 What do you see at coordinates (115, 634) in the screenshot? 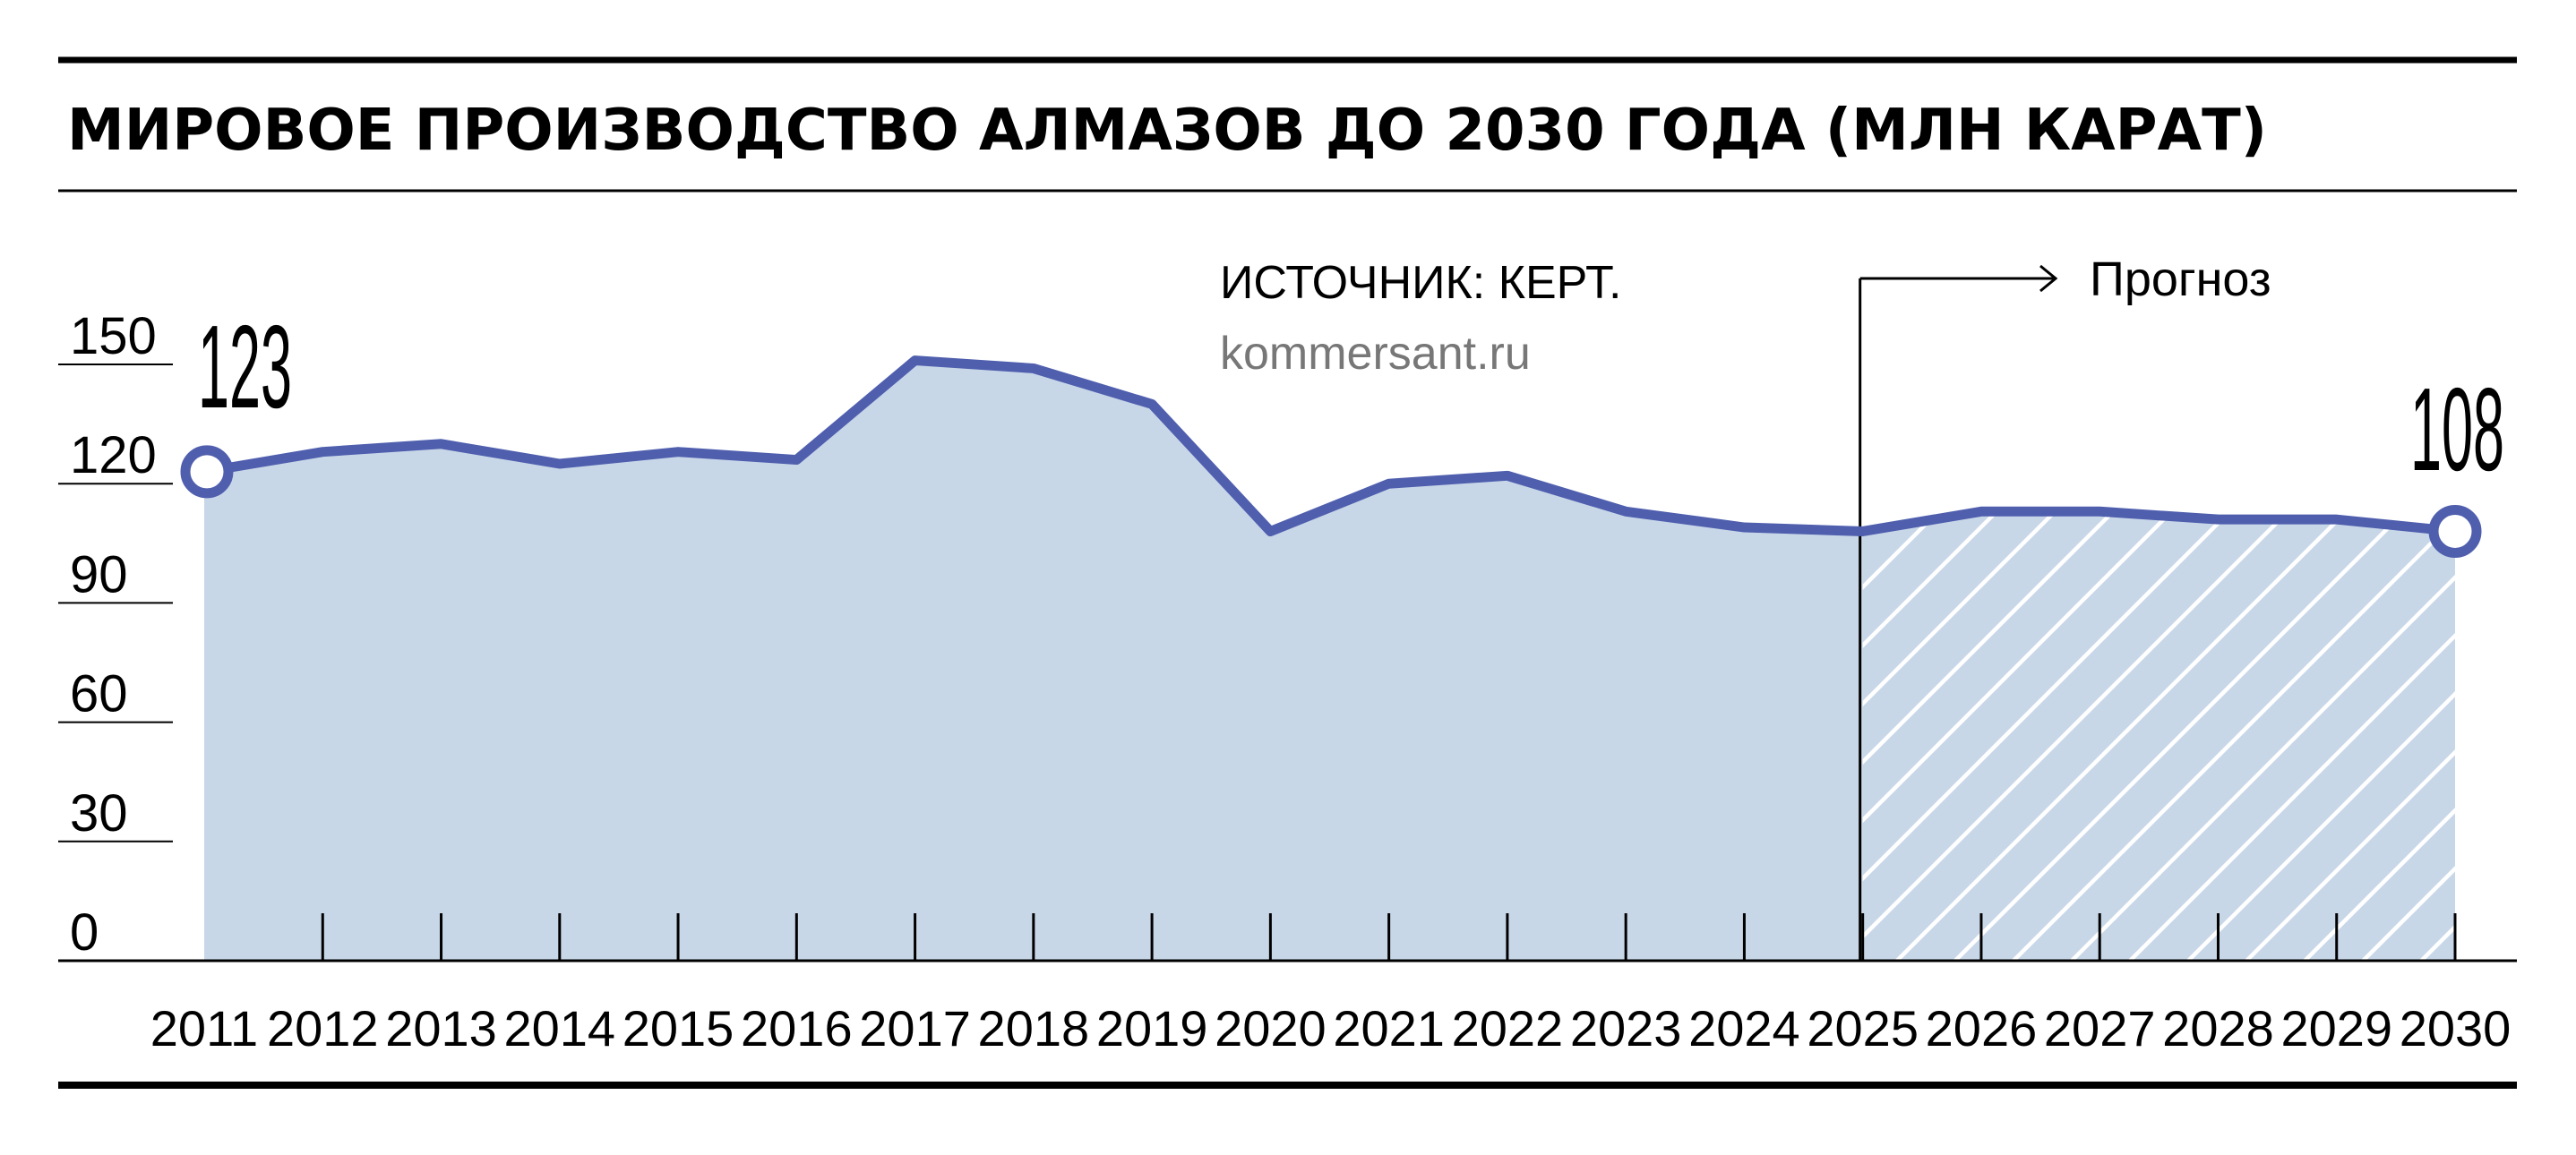
I see `y-axis: 0 30 60 90 120 150` at bounding box center [115, 634].